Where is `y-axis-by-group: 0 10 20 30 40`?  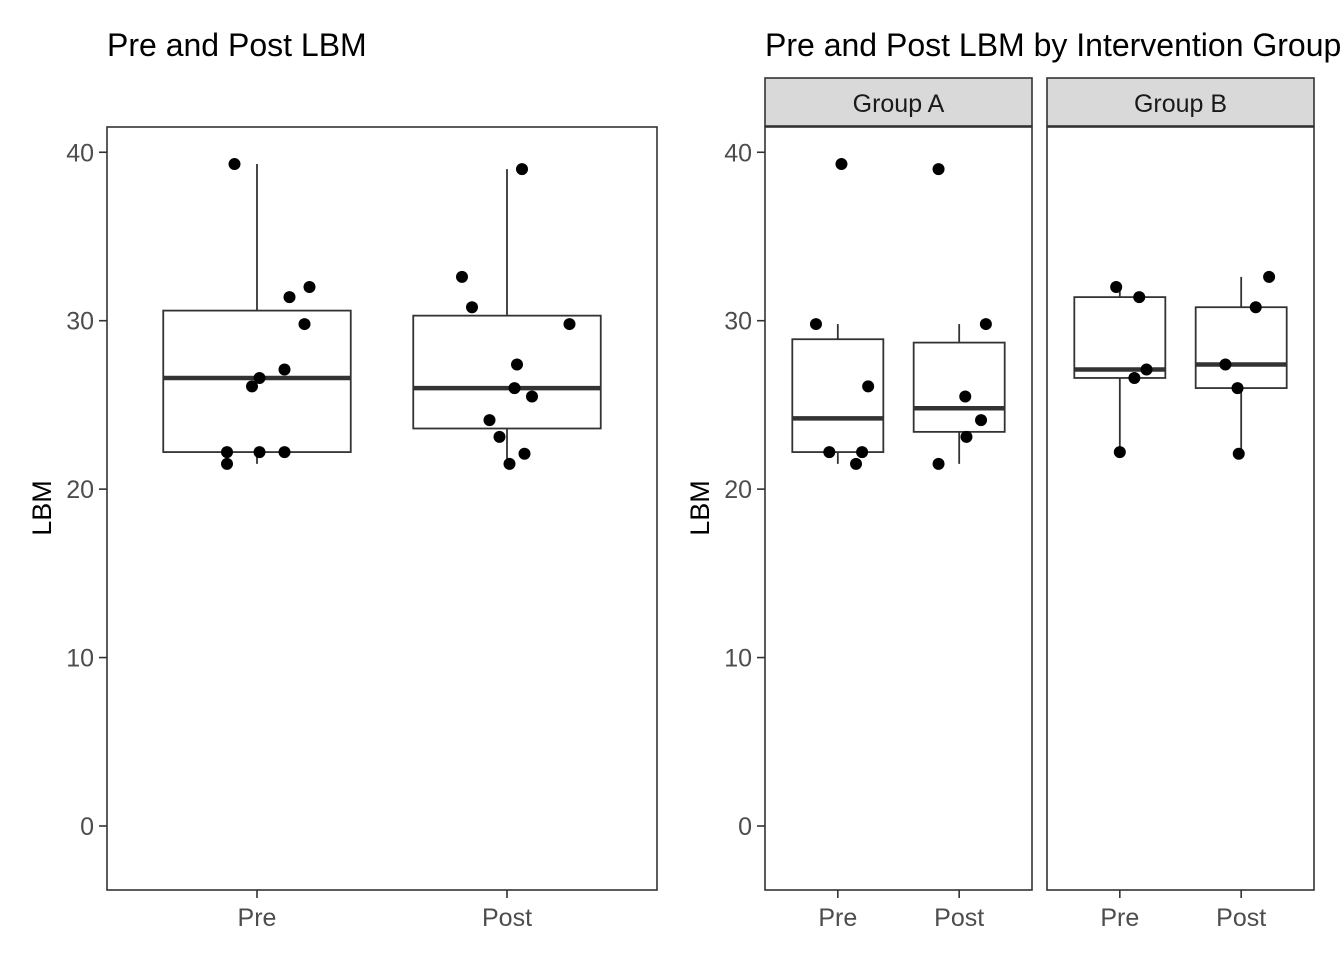
y-axis-by-group: 0 10 20 30 40 is located at coordinates (744, 490).